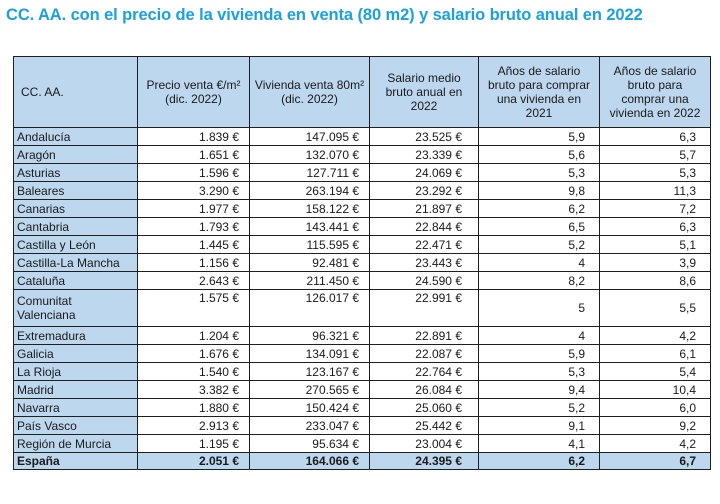 Image resolution: width=720 pixels, height=504 pixels. Describe the element at coordinates (424, 308) in the screenshot. I see `salario-cell: 22.991 €` at that location.